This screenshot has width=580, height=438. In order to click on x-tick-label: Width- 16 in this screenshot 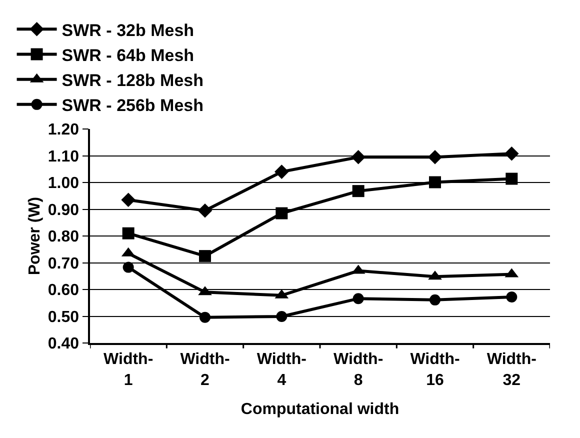, I will do `click(435, 369)`.